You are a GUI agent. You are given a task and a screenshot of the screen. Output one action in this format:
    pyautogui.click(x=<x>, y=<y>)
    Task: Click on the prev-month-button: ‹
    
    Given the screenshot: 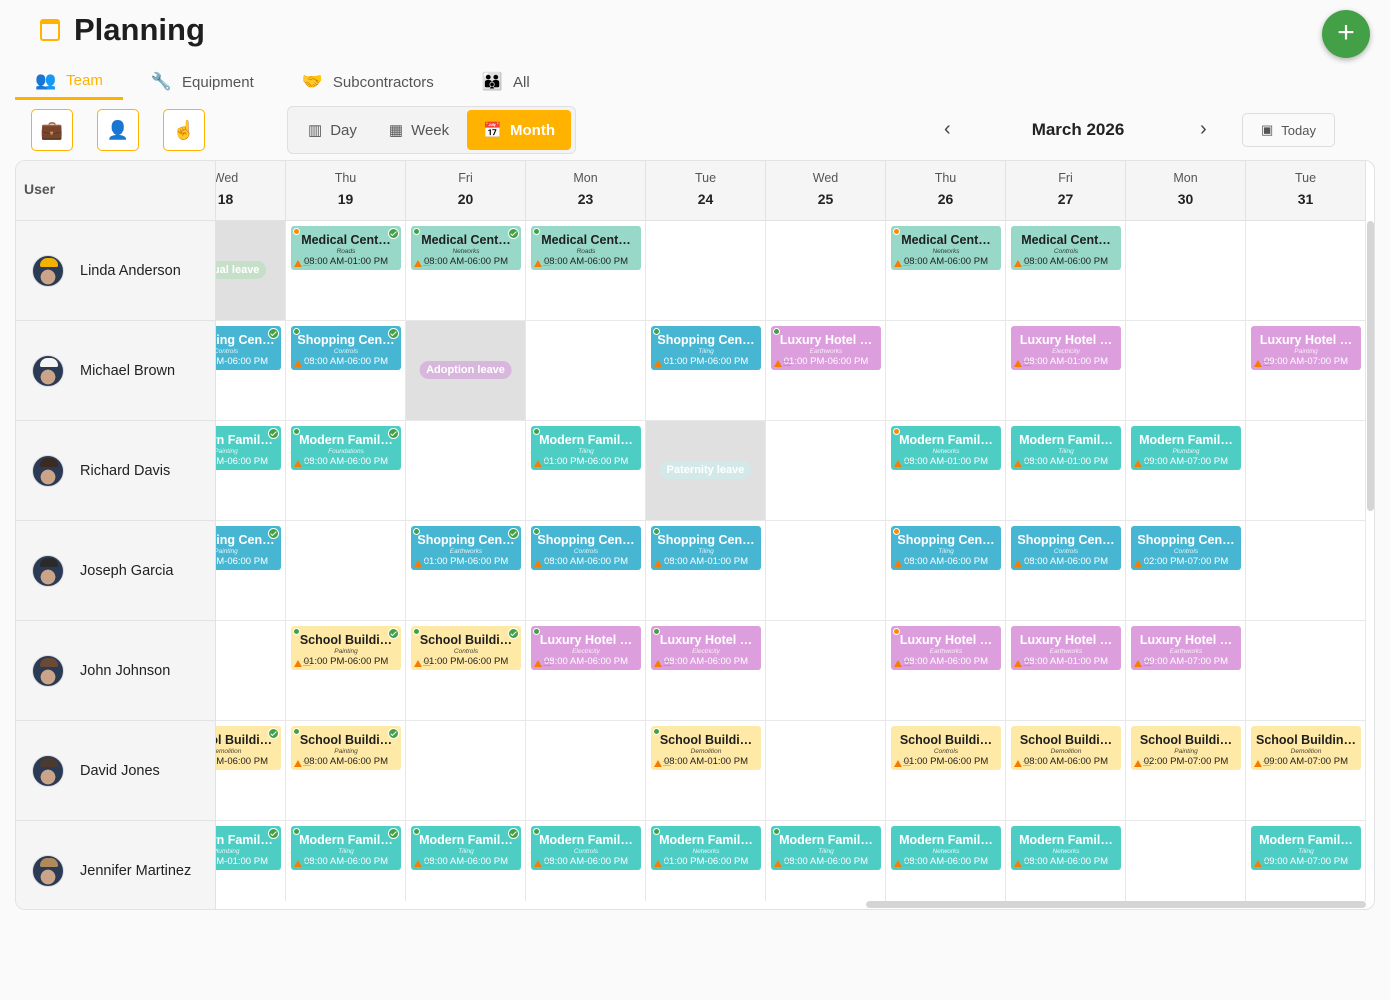 What is the action you would take?
    pyautogui.click(x=947, y=129)
    